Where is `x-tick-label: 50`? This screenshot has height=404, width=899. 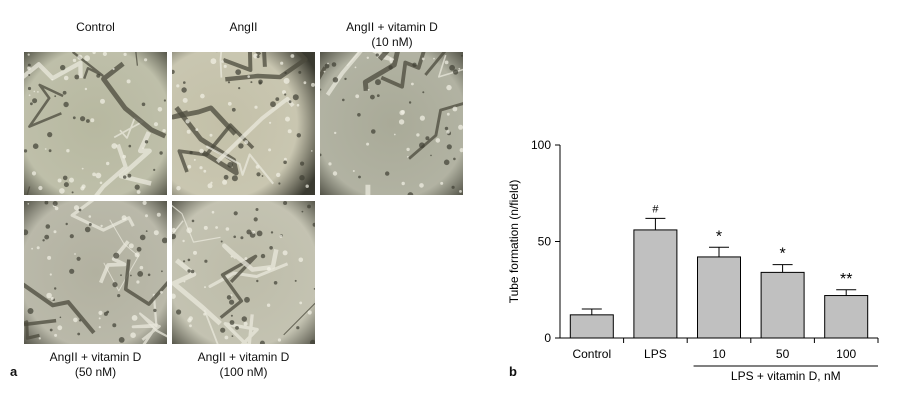
x-tick-label: 50 is located at coordinates (783, 354).